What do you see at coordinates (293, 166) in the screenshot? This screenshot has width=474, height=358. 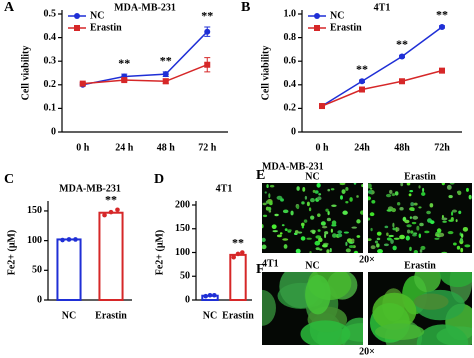 I see `image-title: MDA-MB-231` at bounding box center [293, 166].